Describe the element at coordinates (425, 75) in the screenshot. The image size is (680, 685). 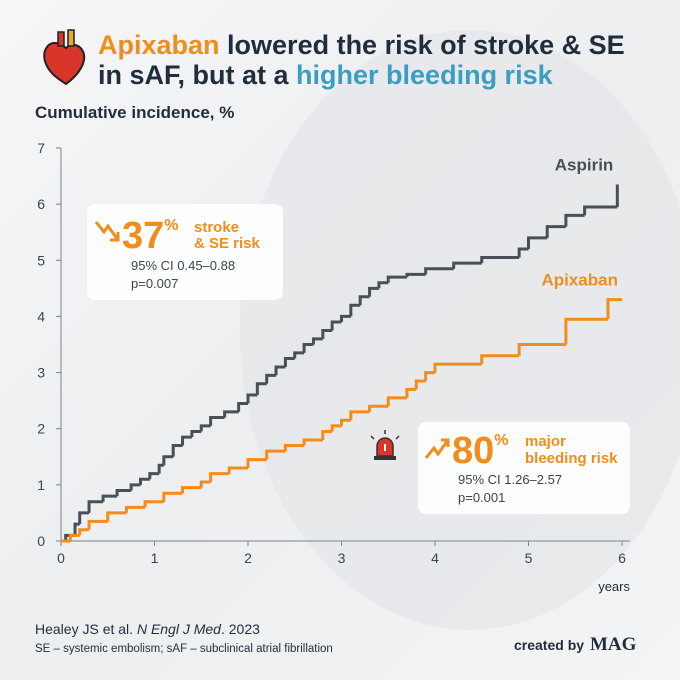
I see `title-highlight: higher bleeding risk` at that location.